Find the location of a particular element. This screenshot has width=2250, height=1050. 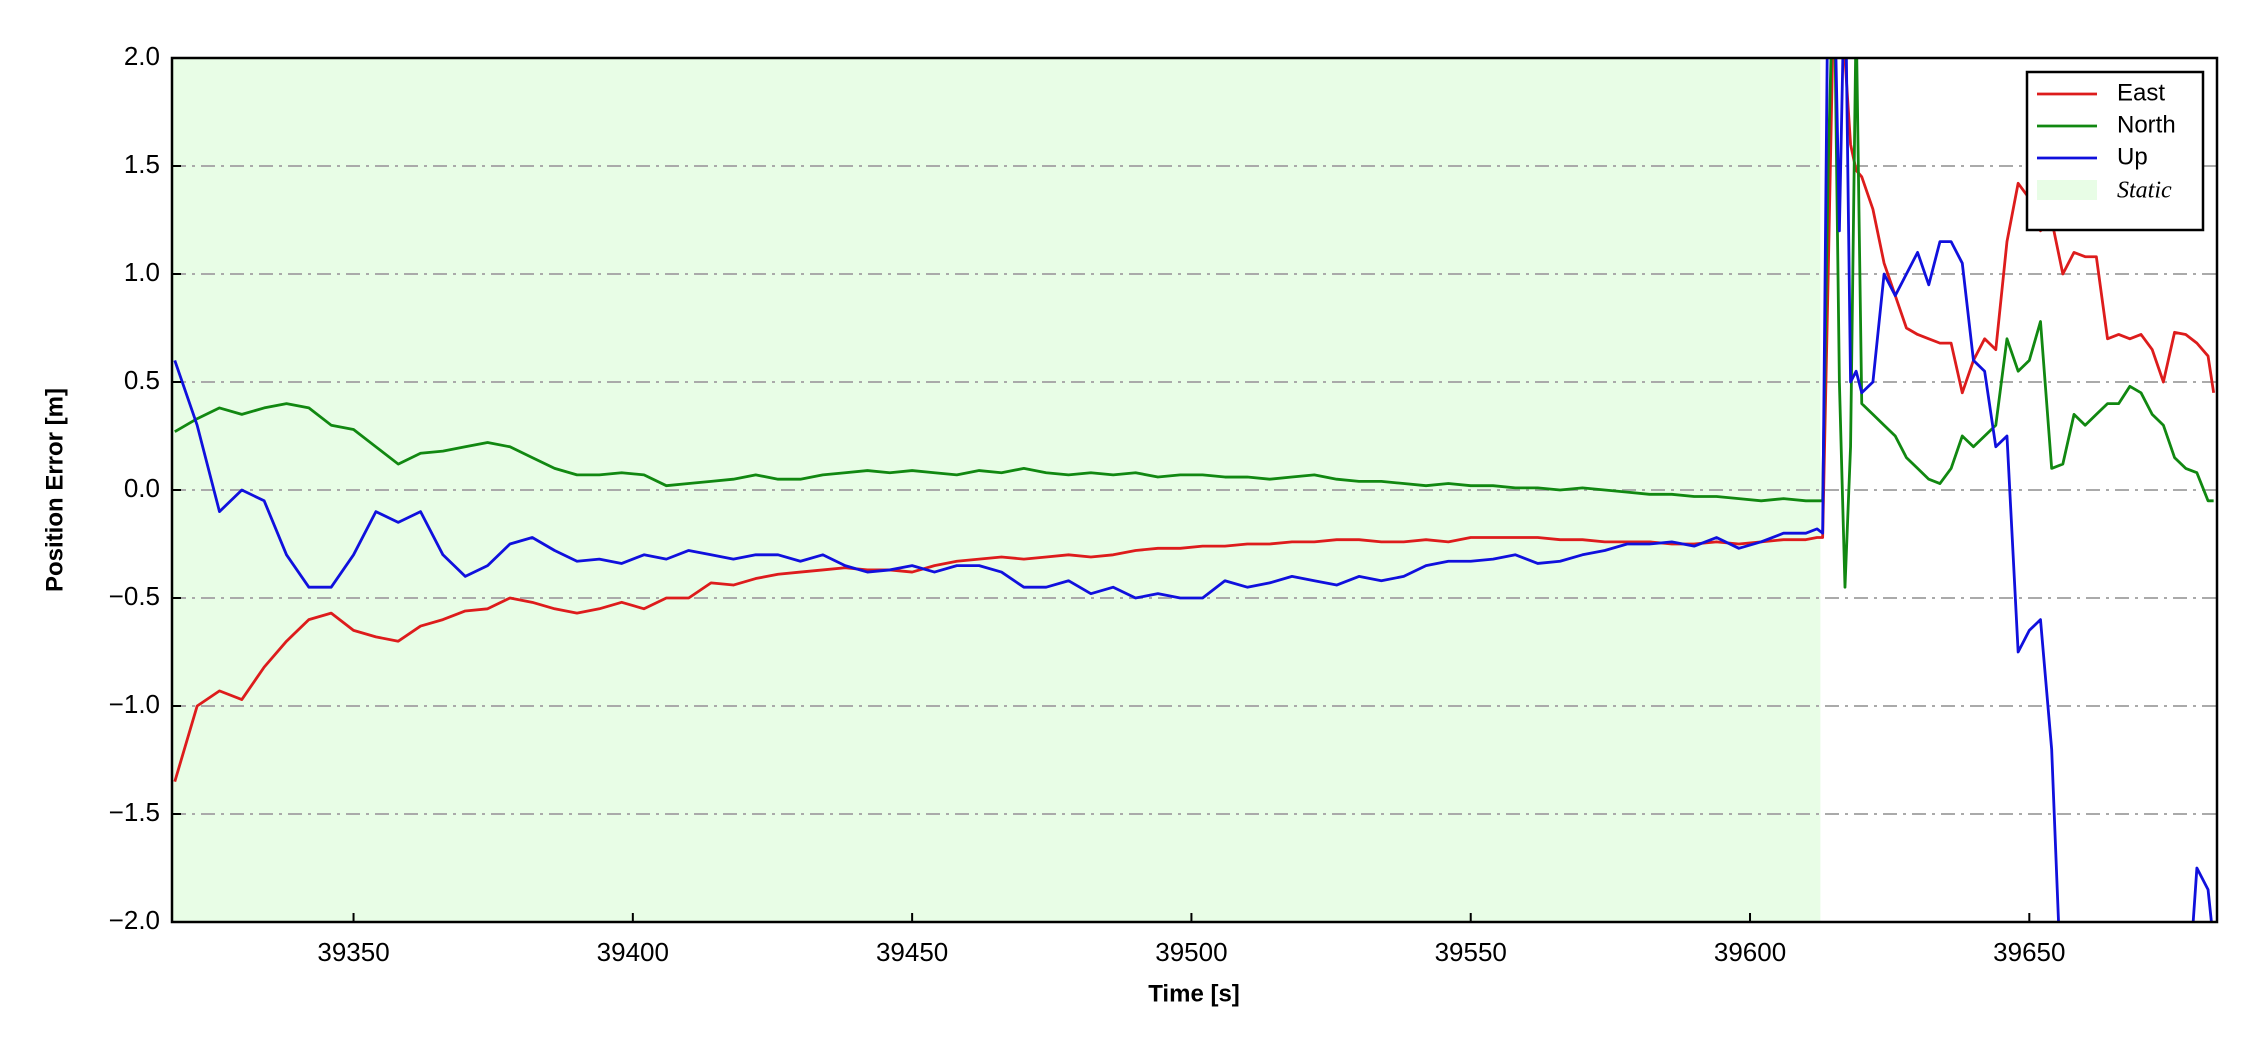

y-tick-label: 1.5 is located at coordinates (142, 164).